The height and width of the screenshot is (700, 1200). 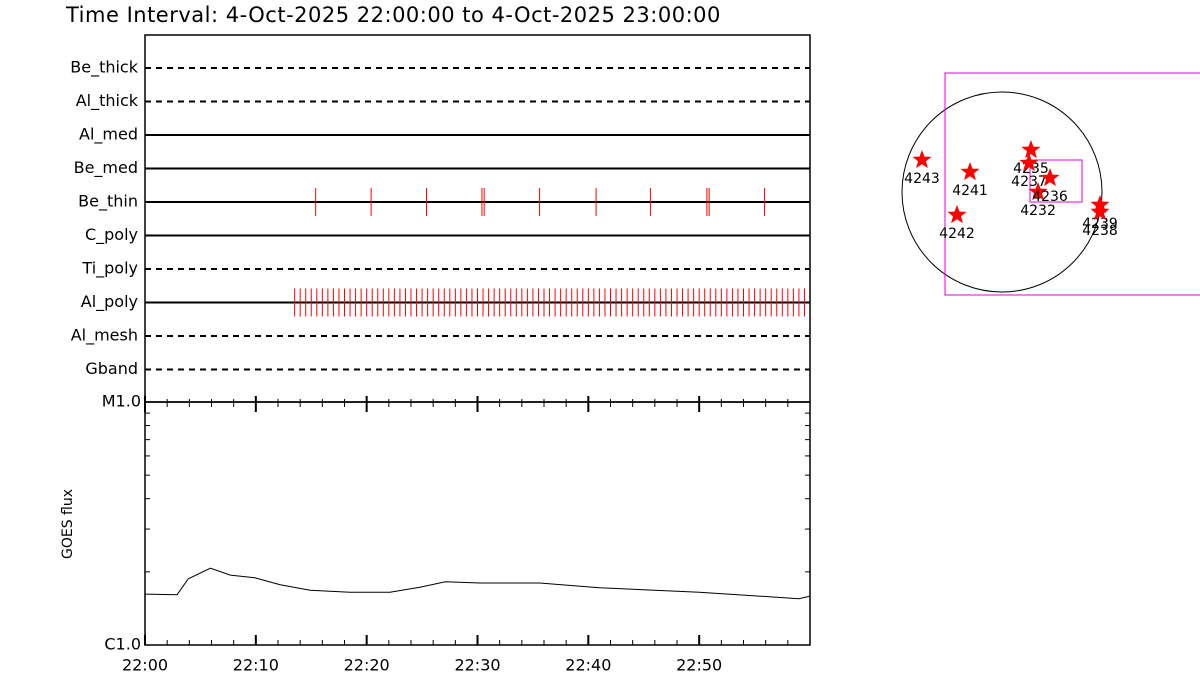 I want to click on row-label: Al_med, so click(x=108, y=135).